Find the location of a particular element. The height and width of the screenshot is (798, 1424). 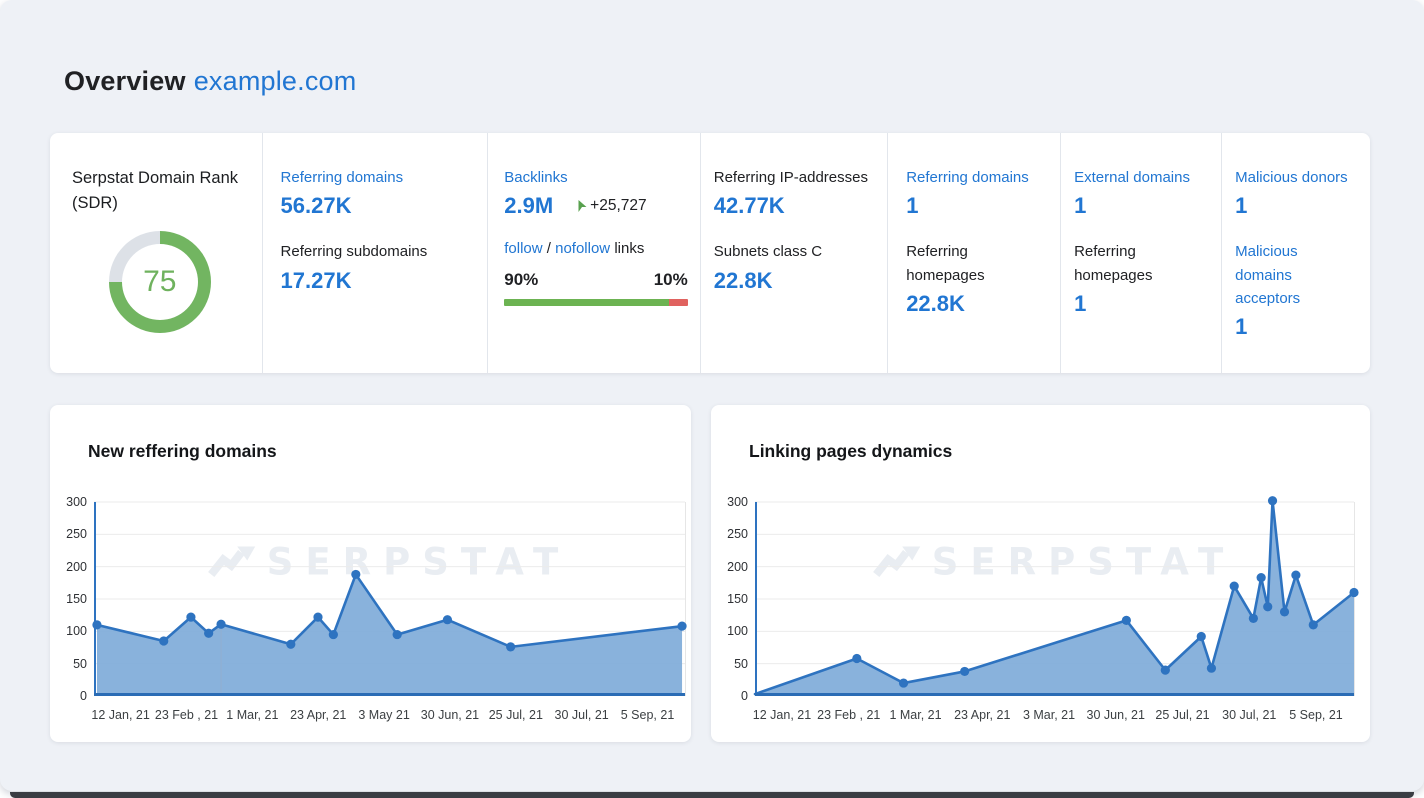

malicious-acceptors-link: Malicious domains acceptors is located at coordinates (1268, 275).